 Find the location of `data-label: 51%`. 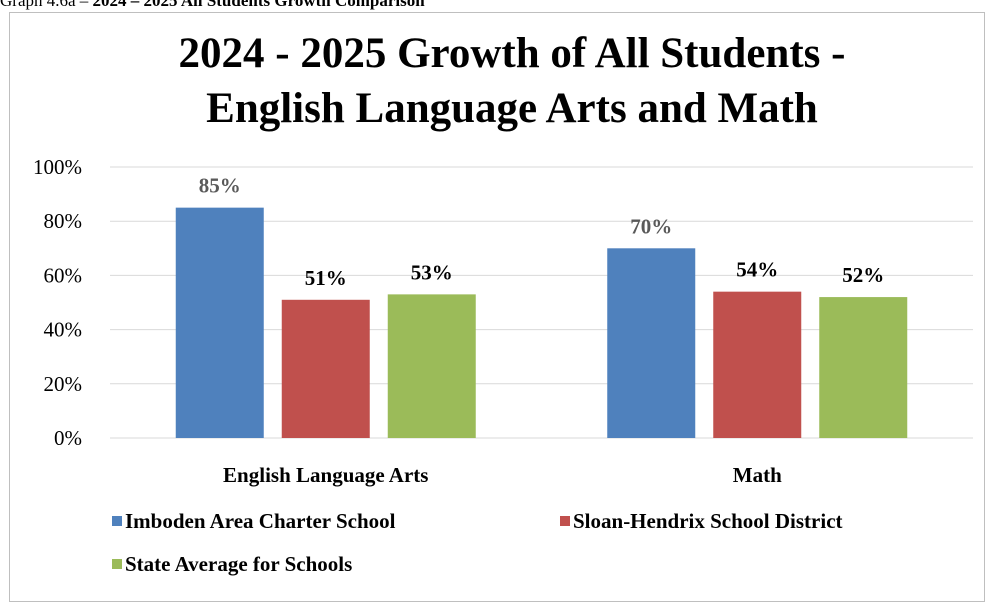

data-label: 51% is located at coordinates (326, 278).